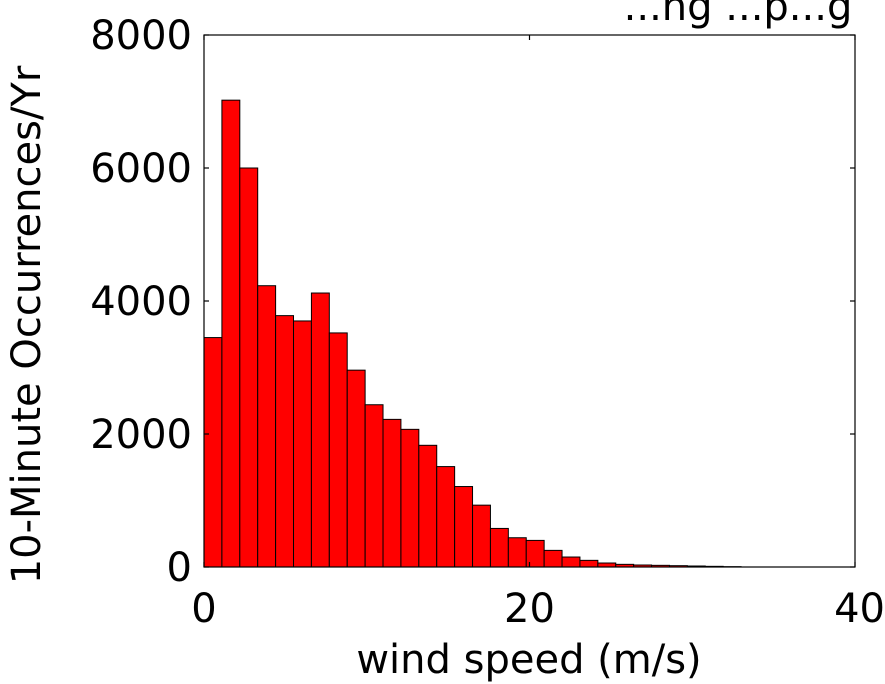 Image resolution: width=885 pixels, height=684 pixels. I want to click on y-tick-label: 6000, so click(141, 169).